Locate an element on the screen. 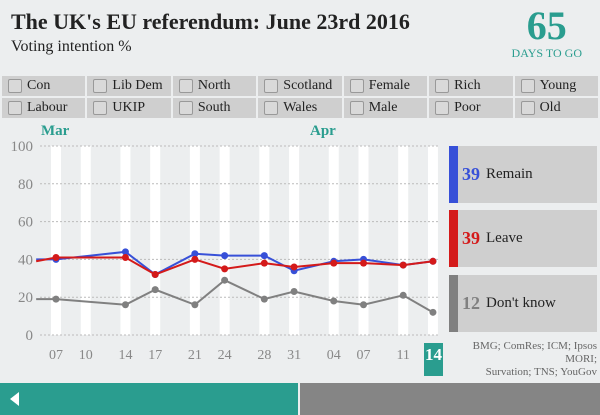 The width and height of the screenshot is (600, 415). remain-label: Remain is located at coordinates (509, 174).